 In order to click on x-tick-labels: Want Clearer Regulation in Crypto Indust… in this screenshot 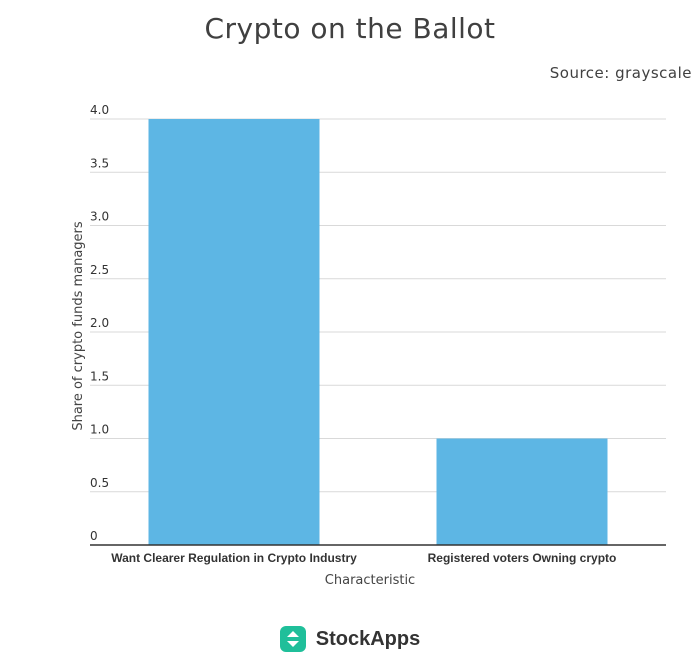, I will do `click(363, 558)`.